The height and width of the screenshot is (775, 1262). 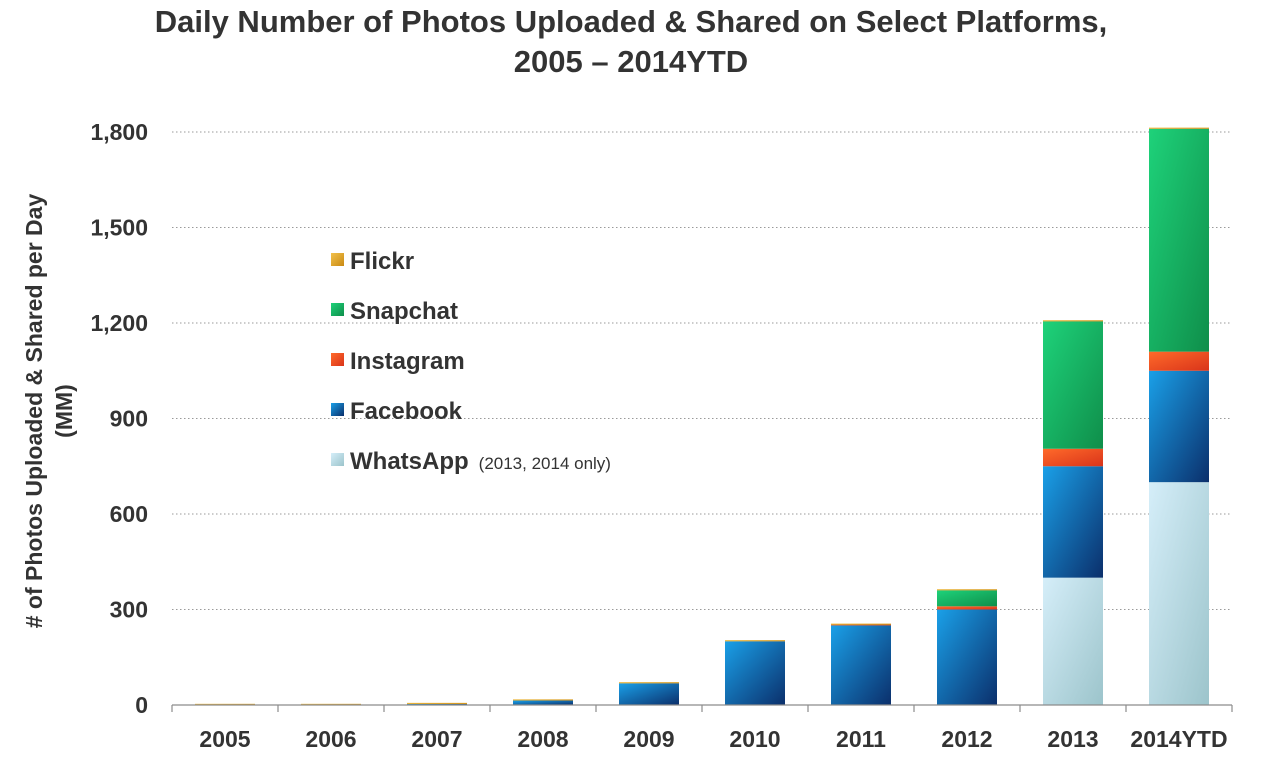 I want to click on legend-label-instagram: Instagram, so click(x=407, y=361).